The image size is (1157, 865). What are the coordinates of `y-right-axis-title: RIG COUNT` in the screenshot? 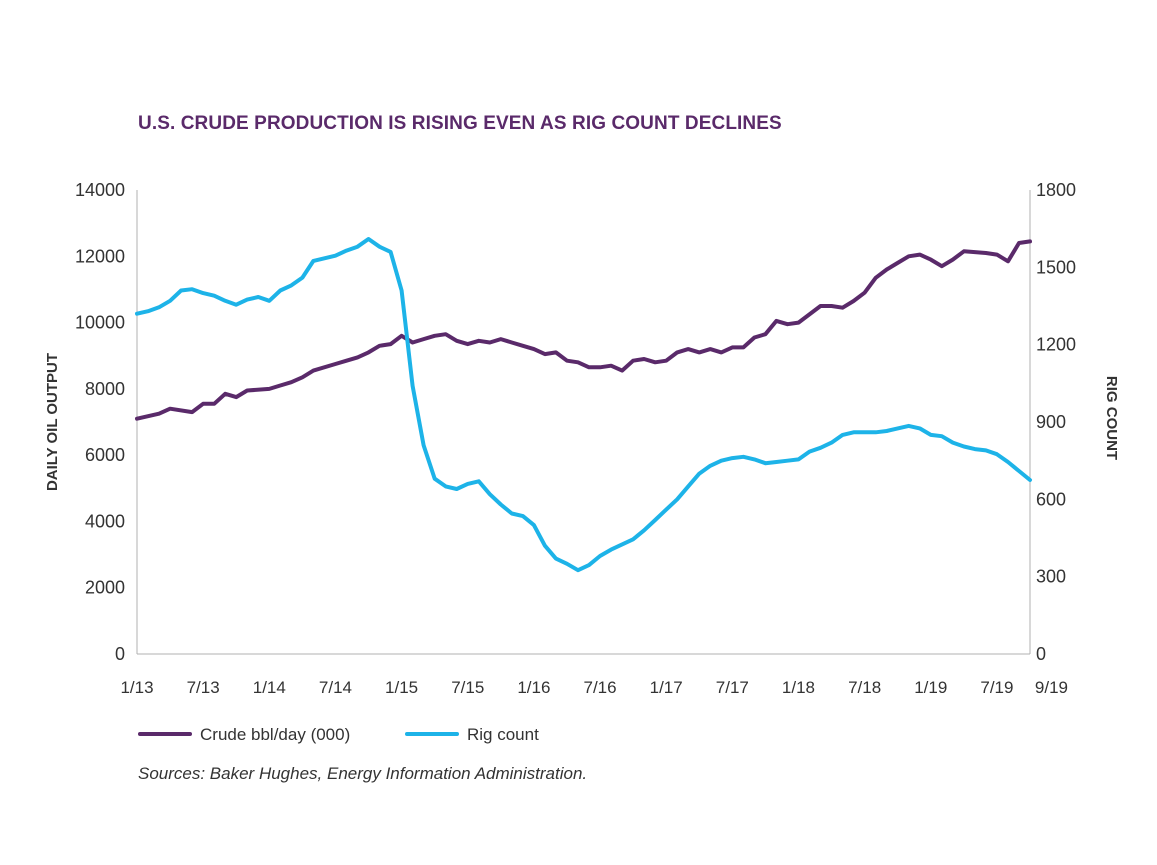 It's located at (1111, 418).